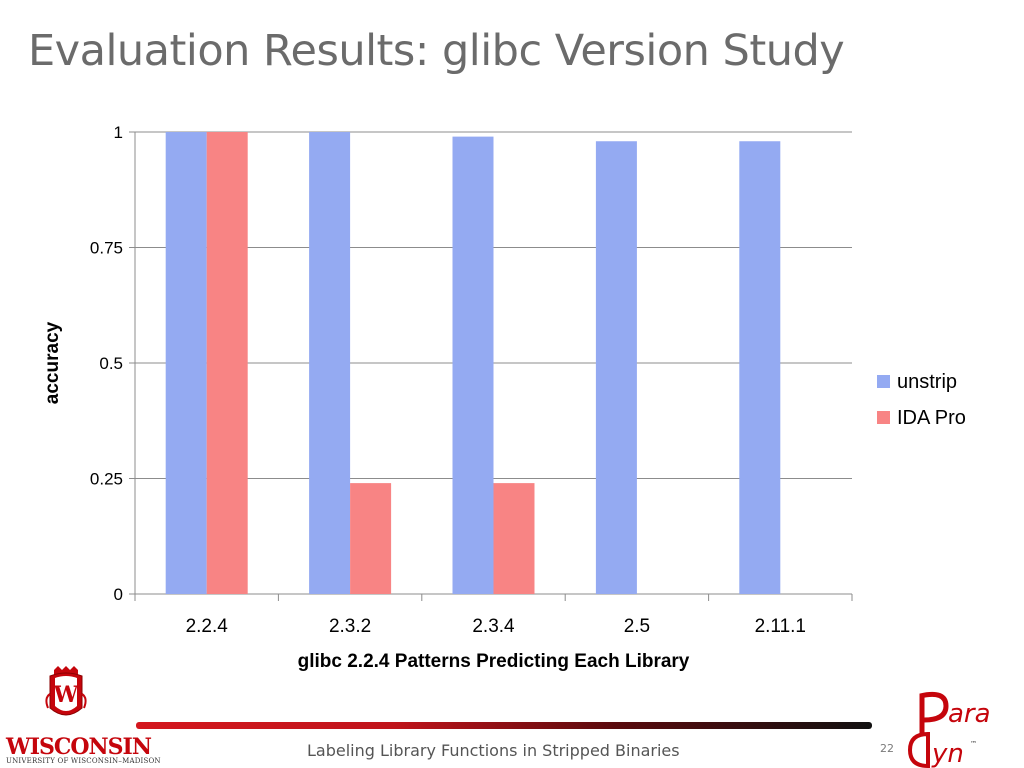 This screenshot has width=1024, height=768. What do you see at coordinates (927, 382) in the screenshot?
I see `legend-label: unstrip` at bounding box center [927, 382].